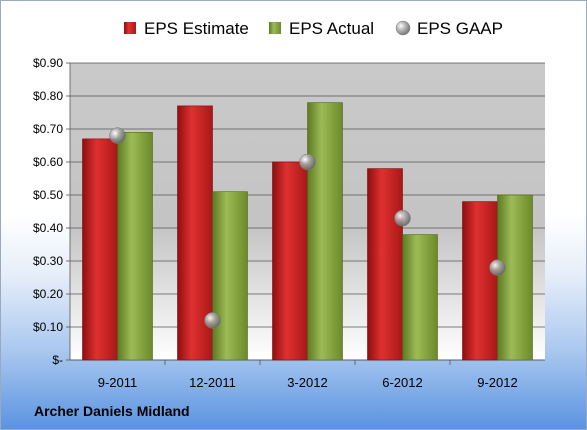  I want to click on y-tick-label: $0.60, so click(48, 162).